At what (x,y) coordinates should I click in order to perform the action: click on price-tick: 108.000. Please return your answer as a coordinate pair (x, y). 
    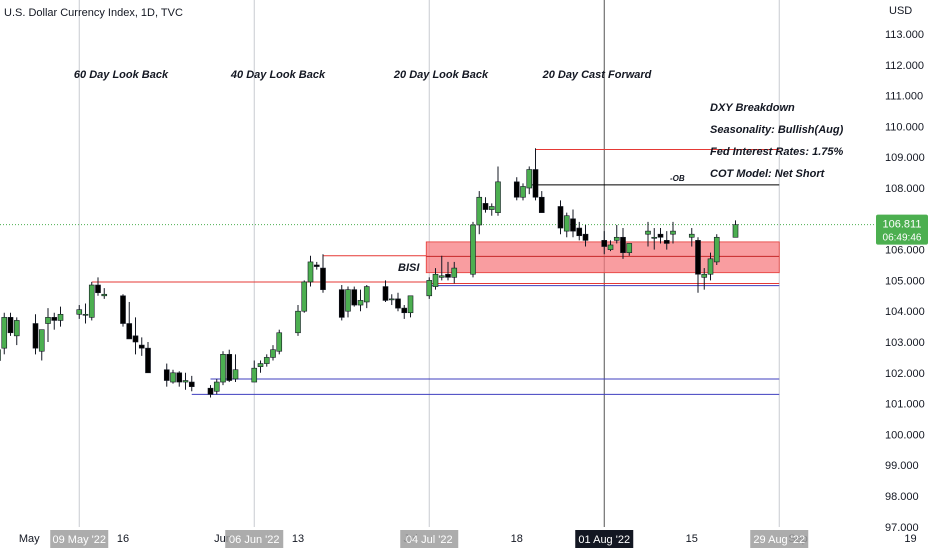
    Looking at the image, I should click on (905, 189).